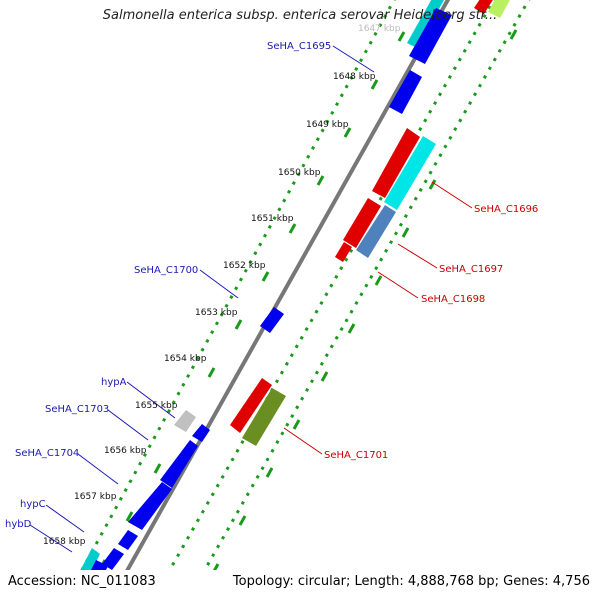  Describe the element at coordinates (251, 405) in the screenshot. I see `gene-SeHA_C1701a` at that location.